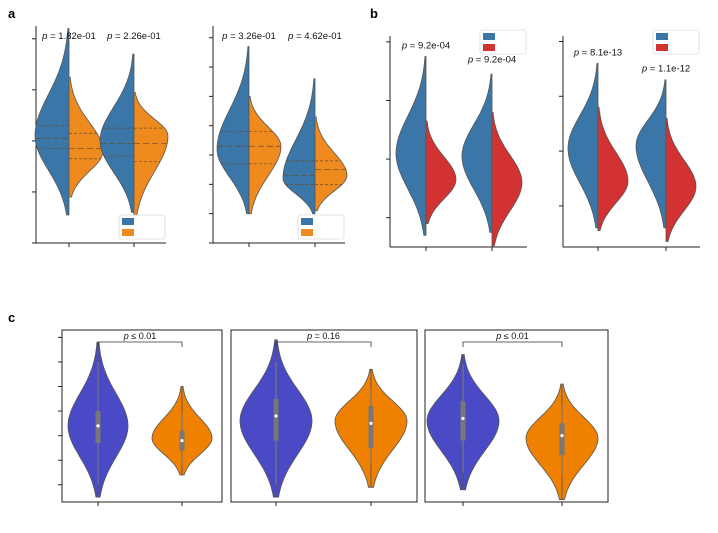 This screenshot has width=718, height=533. Describe the element at coordinates (323, 336) in the screenshot. I see `significance-label: p = 0.16` at that location.